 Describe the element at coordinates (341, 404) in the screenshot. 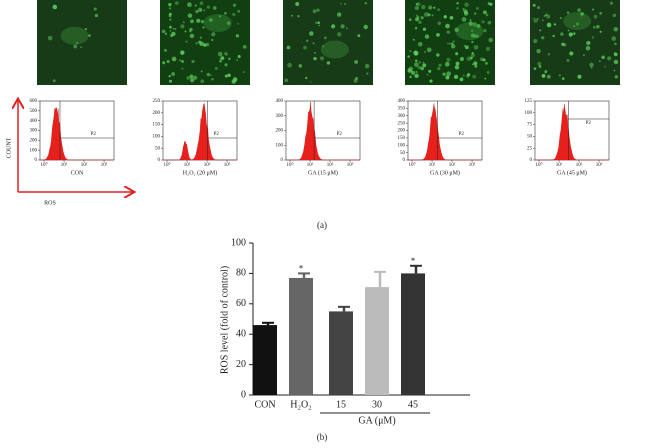

I see `category-label: 15` at that location.